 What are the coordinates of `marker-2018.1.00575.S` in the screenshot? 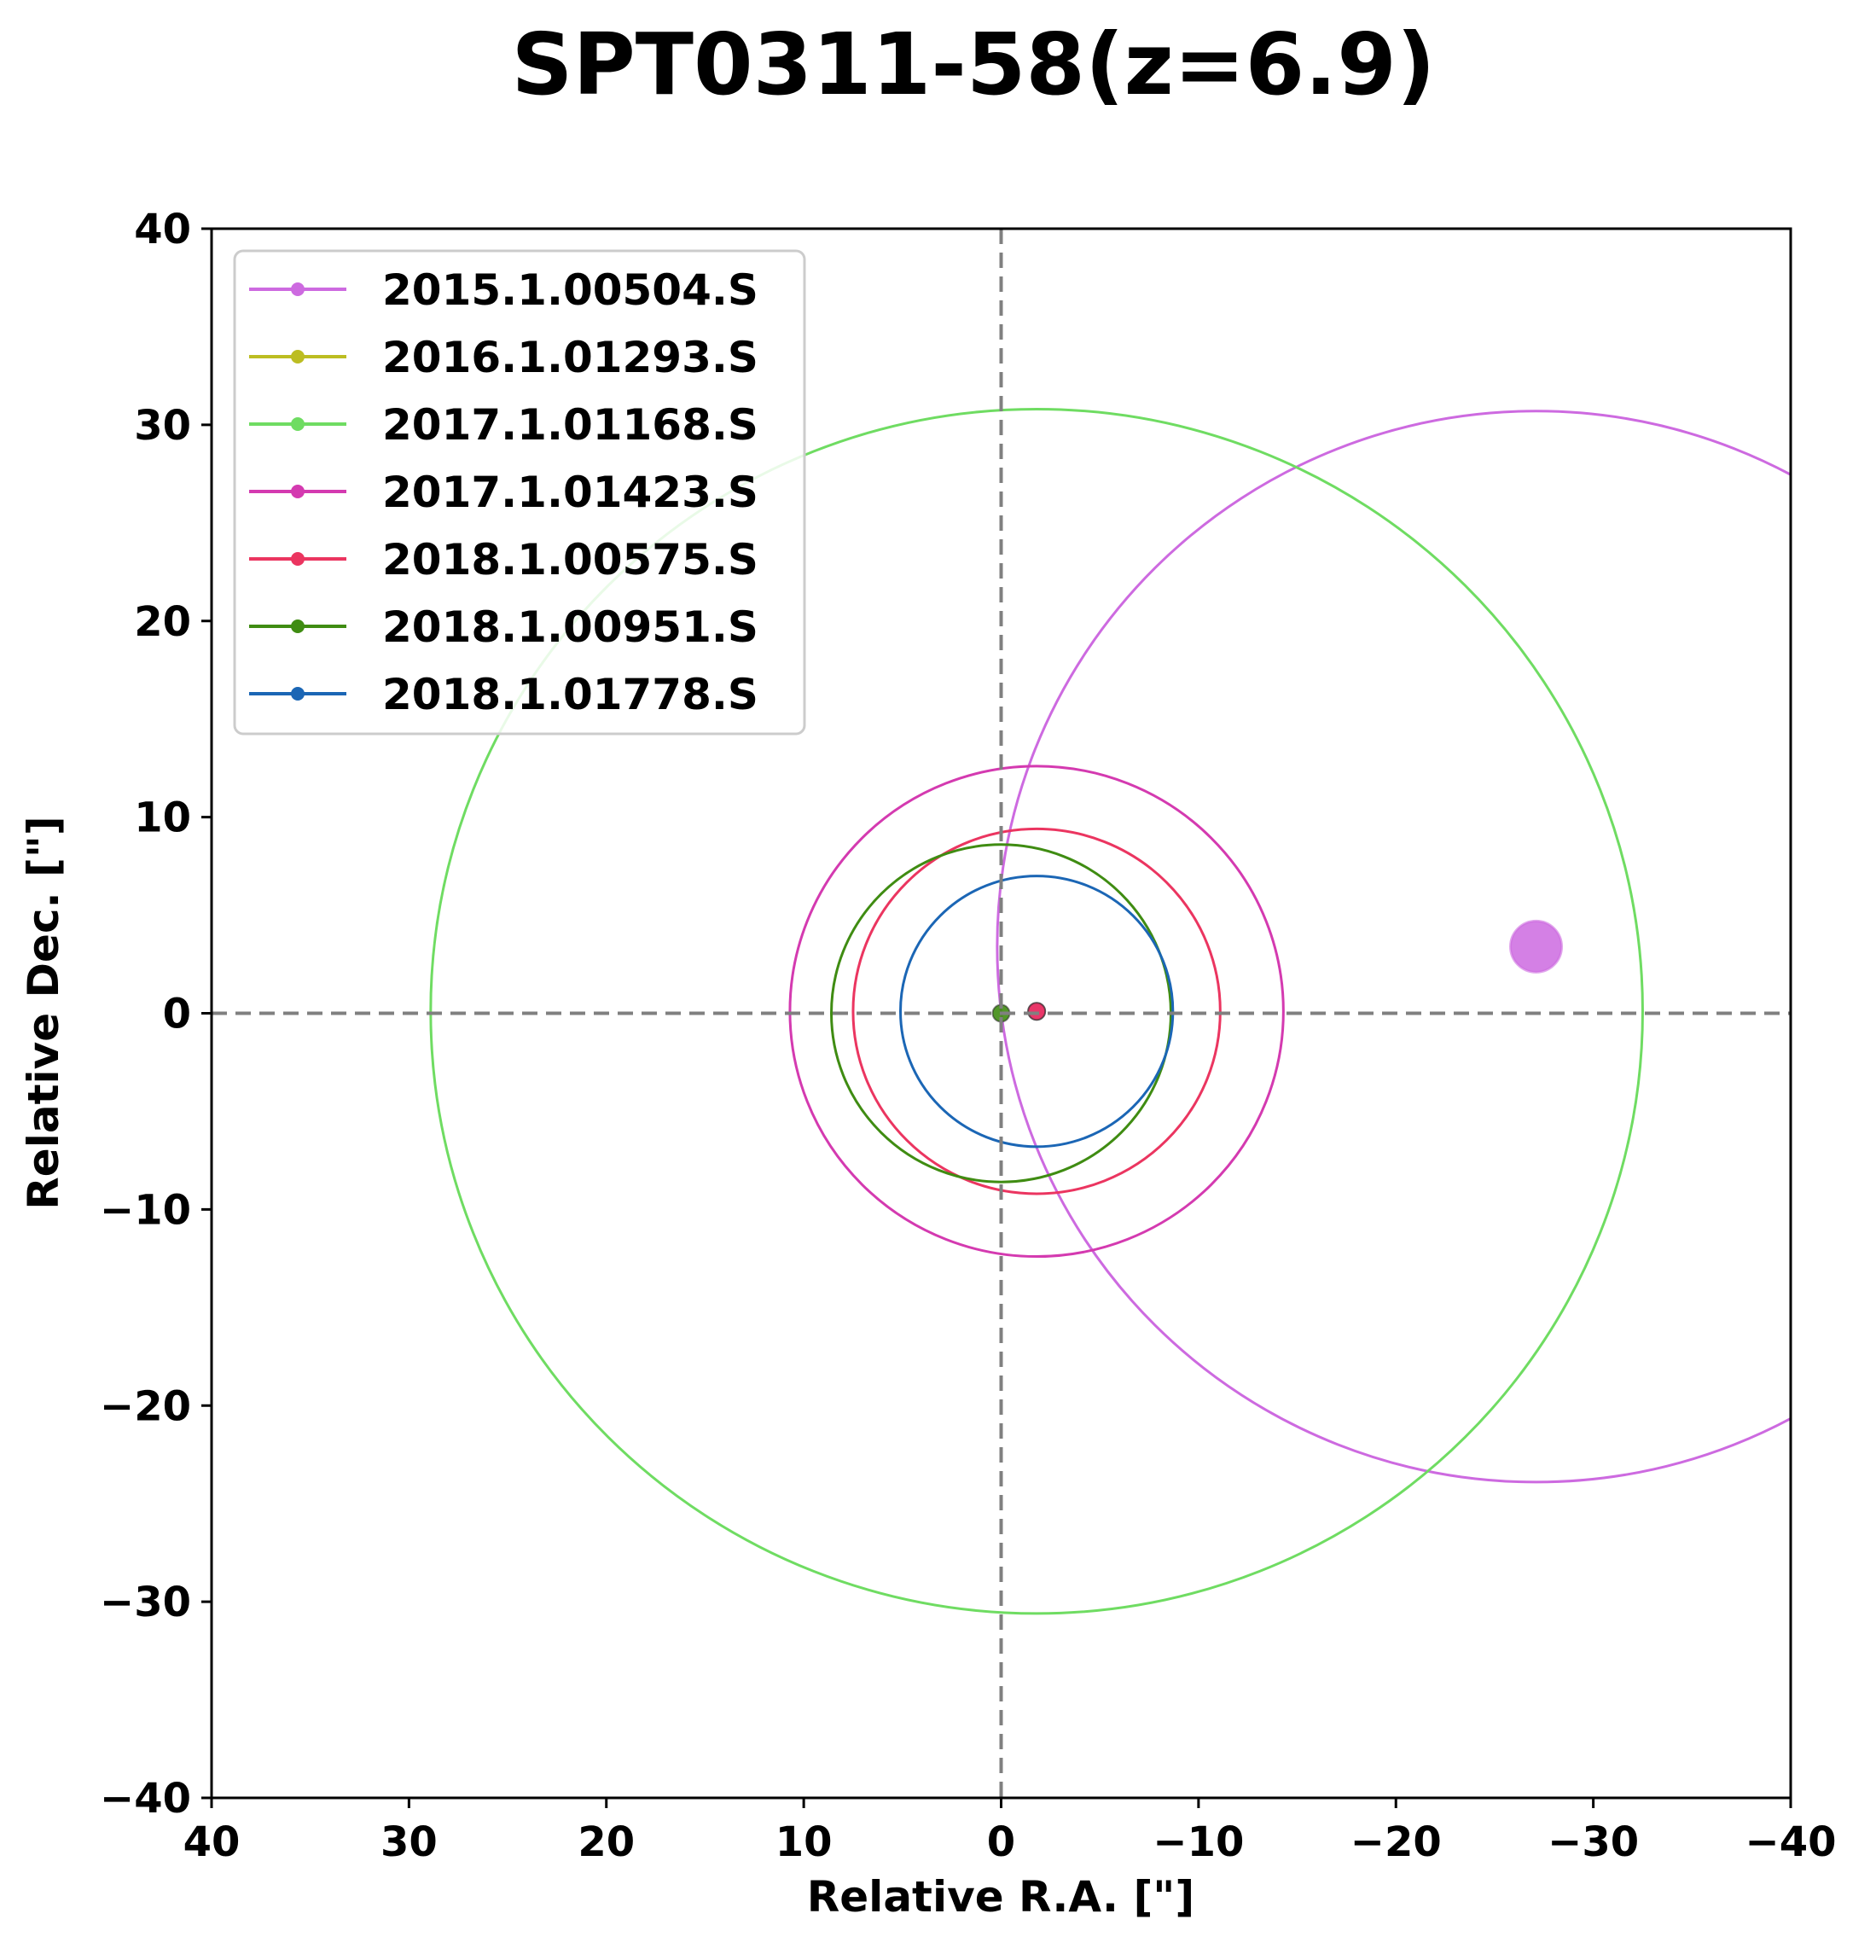 It's located at (1037, 1011).